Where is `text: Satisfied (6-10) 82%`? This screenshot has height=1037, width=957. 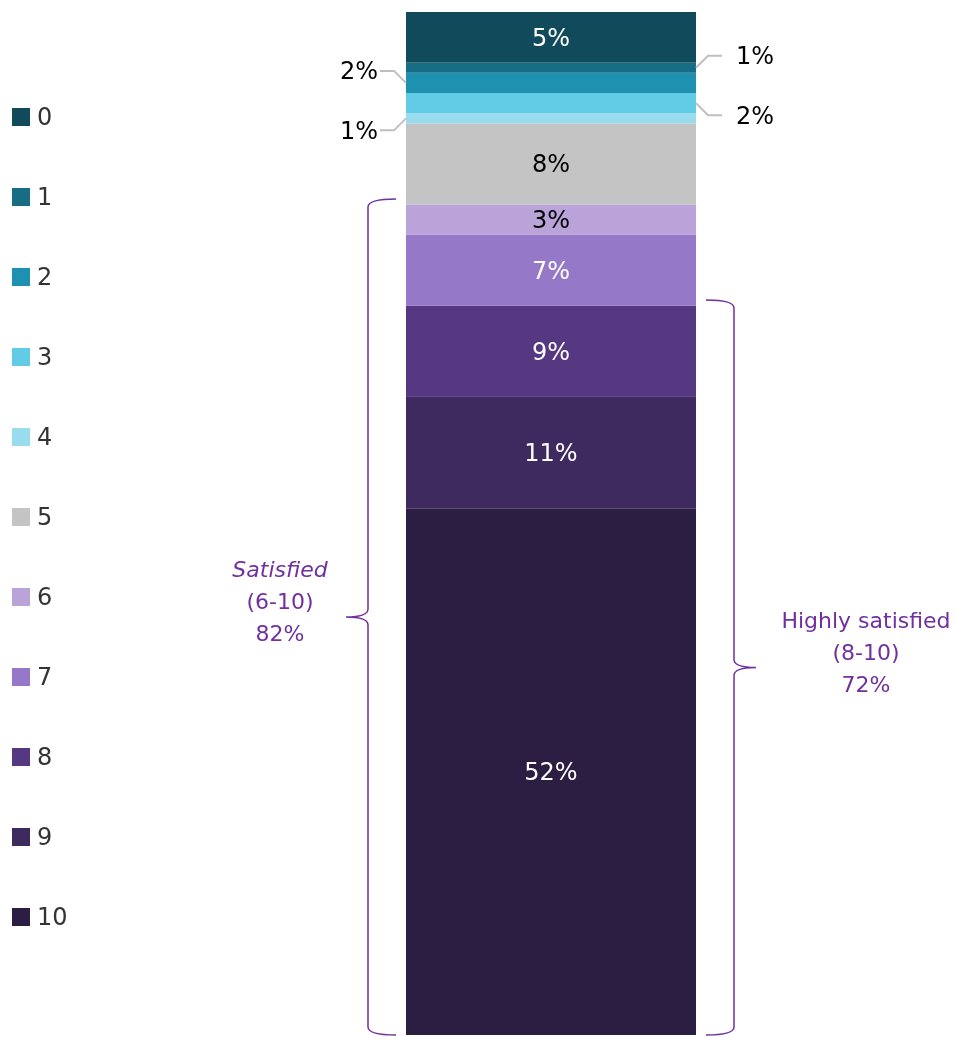 text: Satisfied (6-10) 82% is located at coordinates (280, 601).